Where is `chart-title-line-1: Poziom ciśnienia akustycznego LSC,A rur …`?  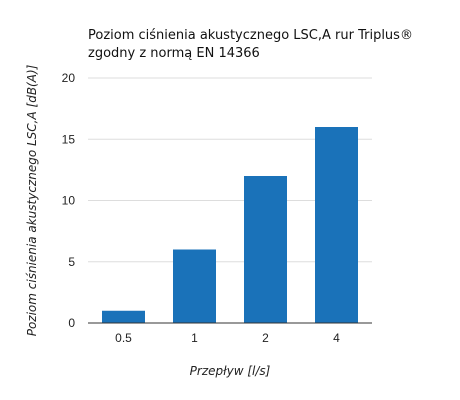 chart-title-line-1: Poziom ciśnienia akustycznego LSC,A rur … is located at coordinates (250, 35).